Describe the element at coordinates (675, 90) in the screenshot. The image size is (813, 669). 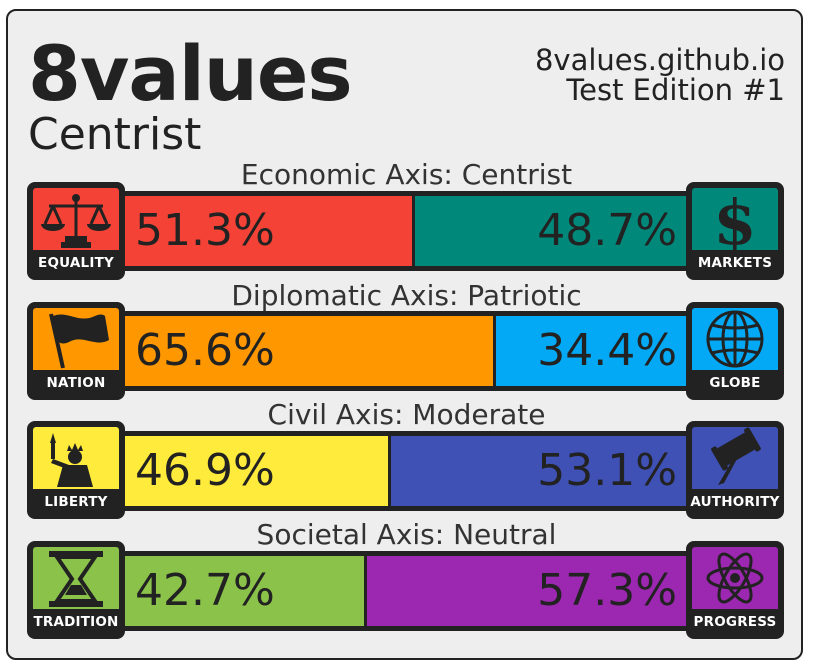
I see `edition-label: Test Edition #1` at that location.